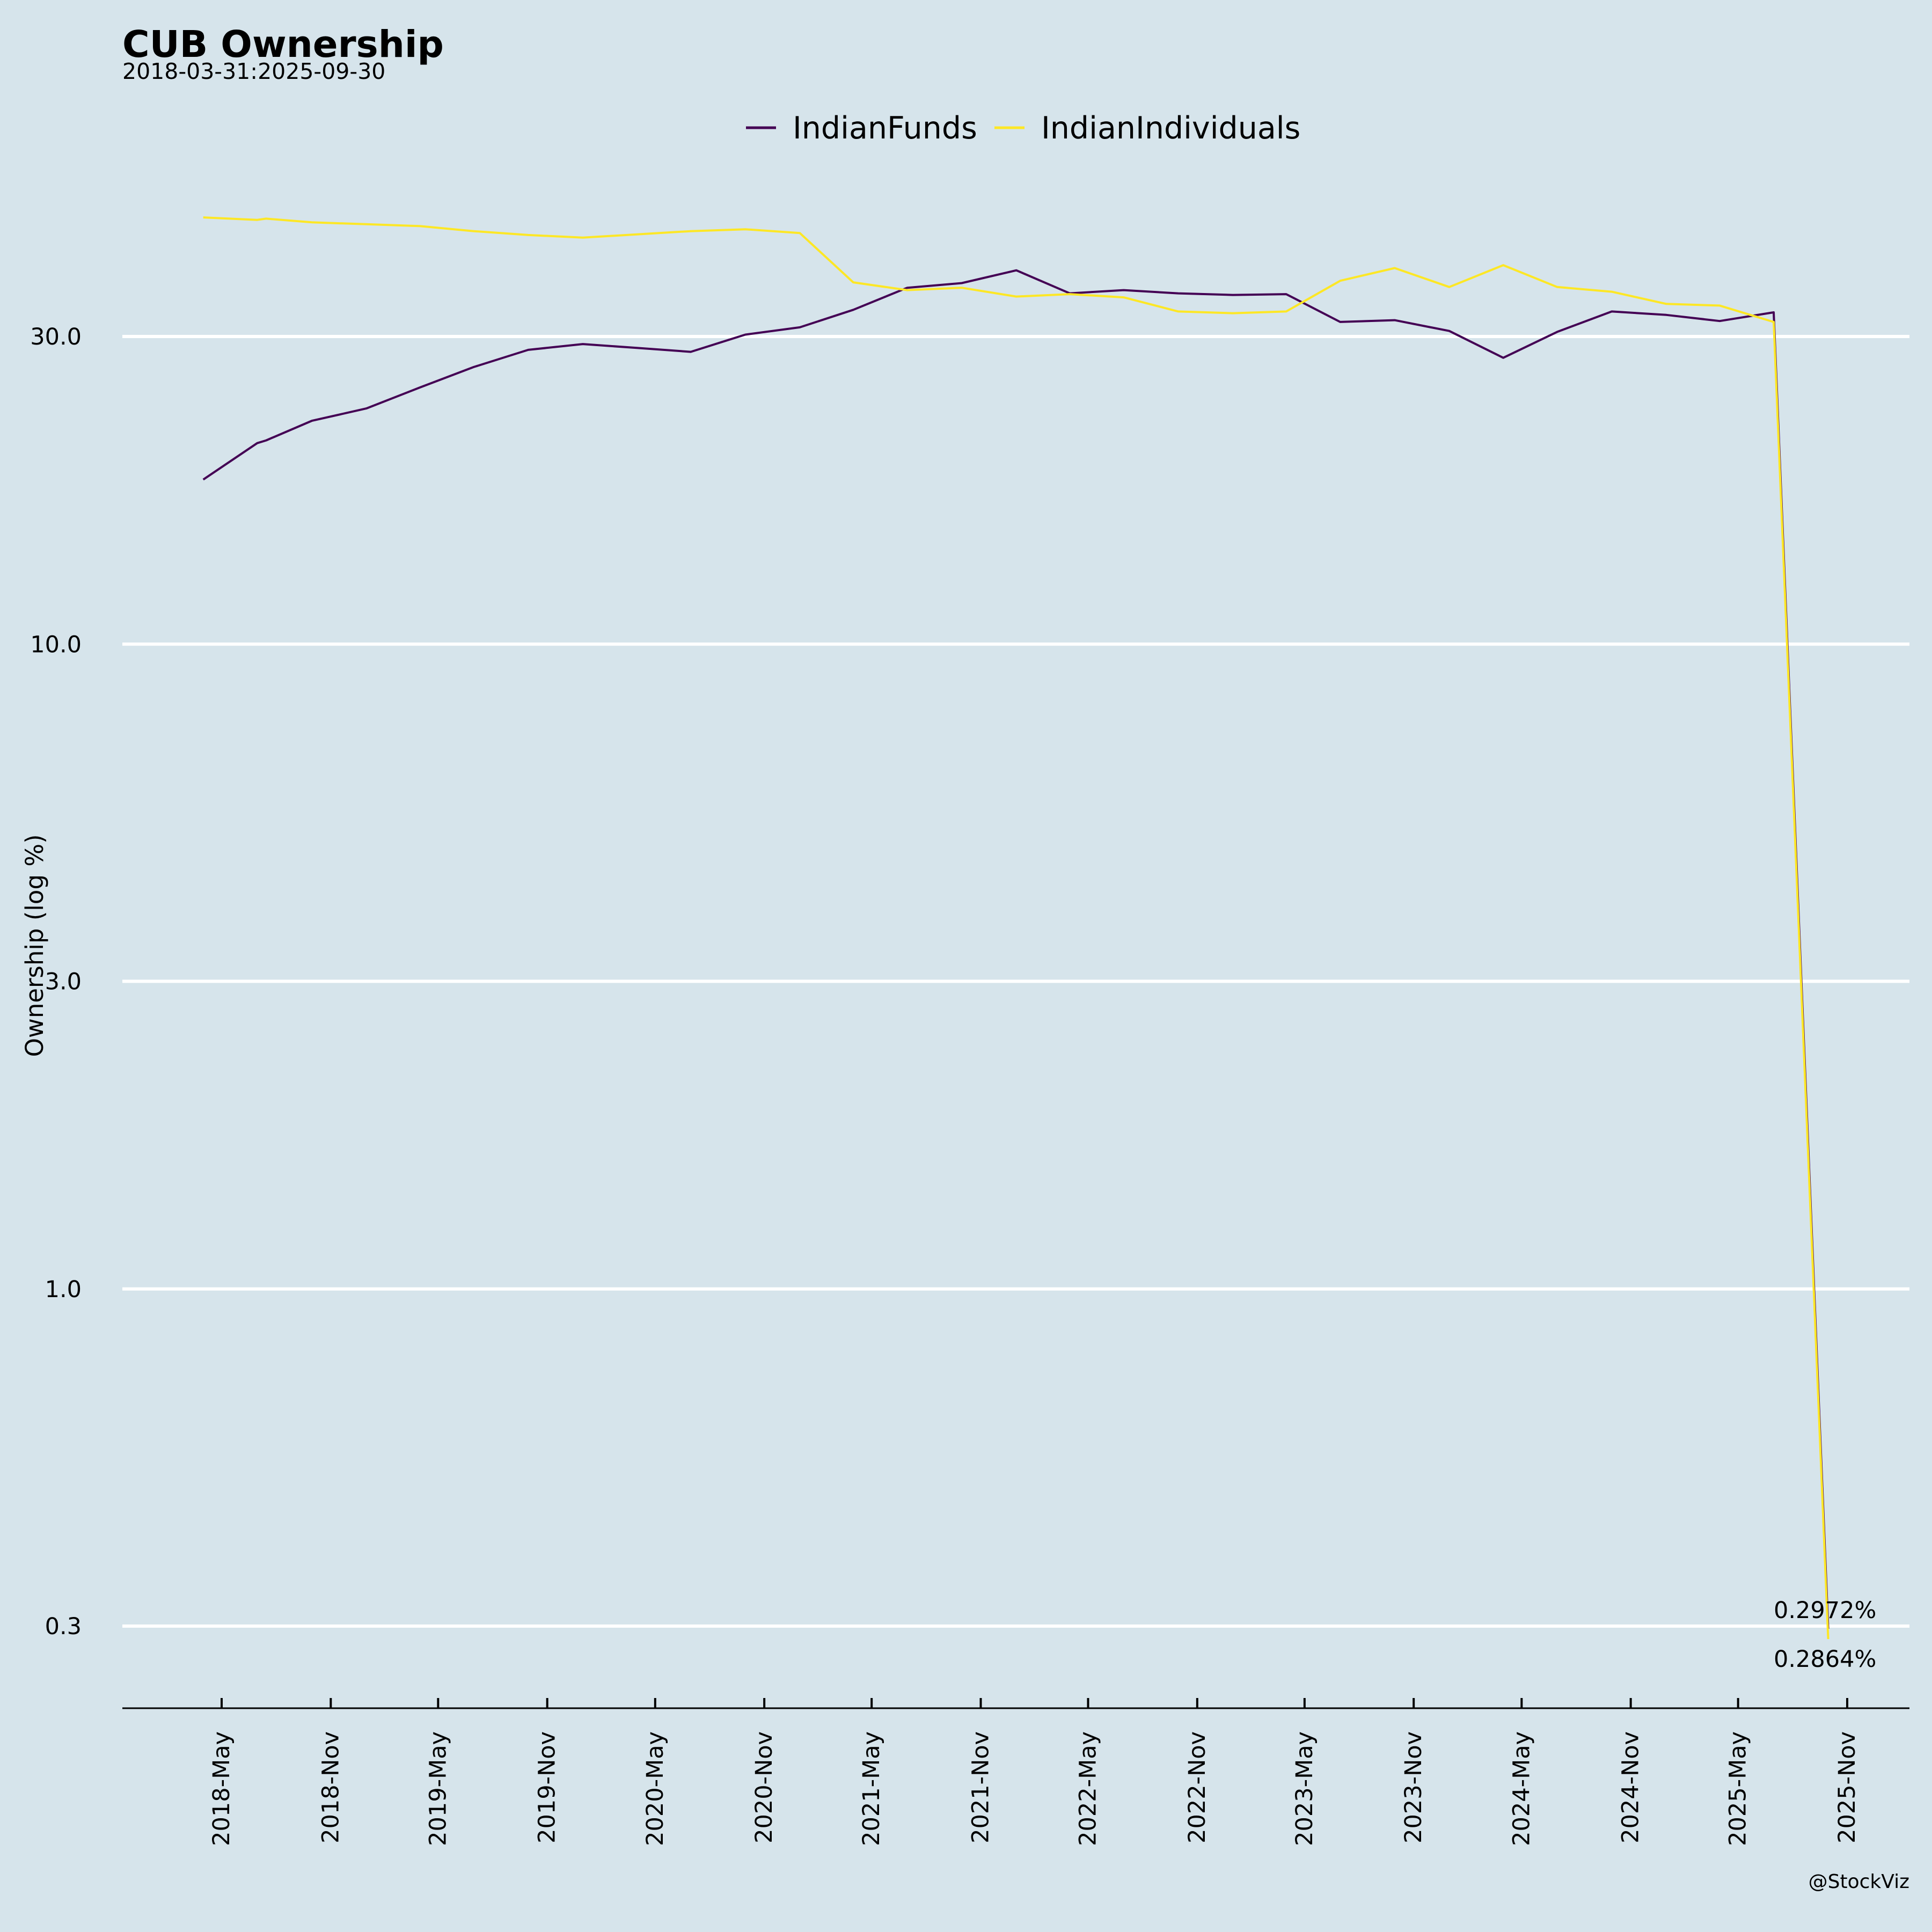 This screenshot has width=1932, height=1932. Describe the element at coordinates (438, 1788) in the screenshot. I see `x-tick-label: 2019-May` at that location.